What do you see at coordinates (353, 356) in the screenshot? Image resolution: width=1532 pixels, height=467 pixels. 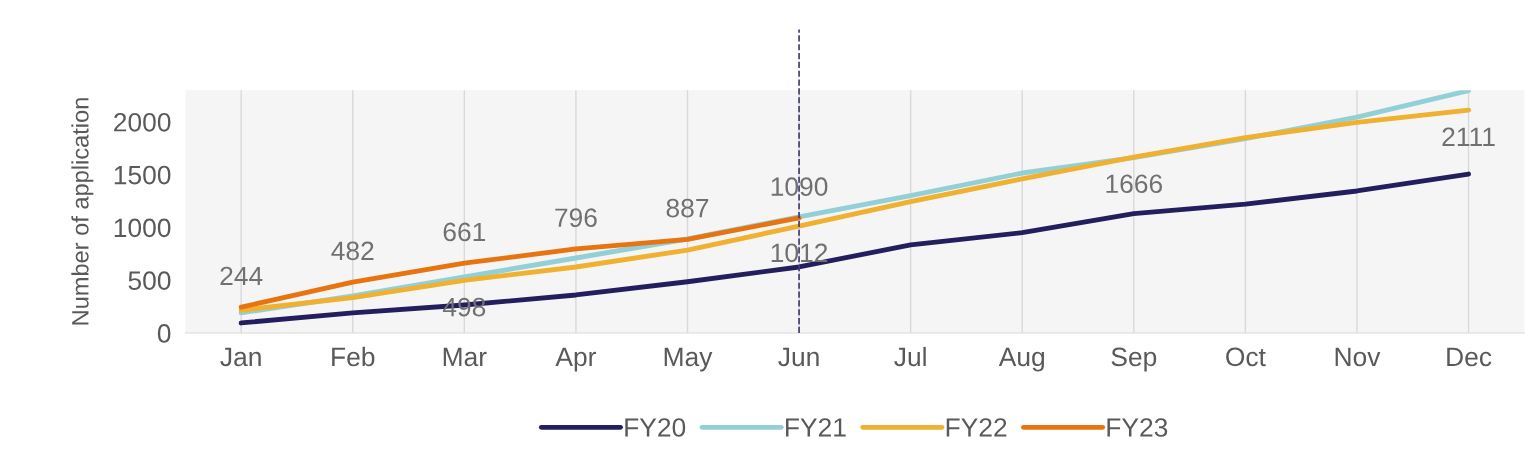 I see `x-tick-label: Feb` at bounding box center [353, 356].